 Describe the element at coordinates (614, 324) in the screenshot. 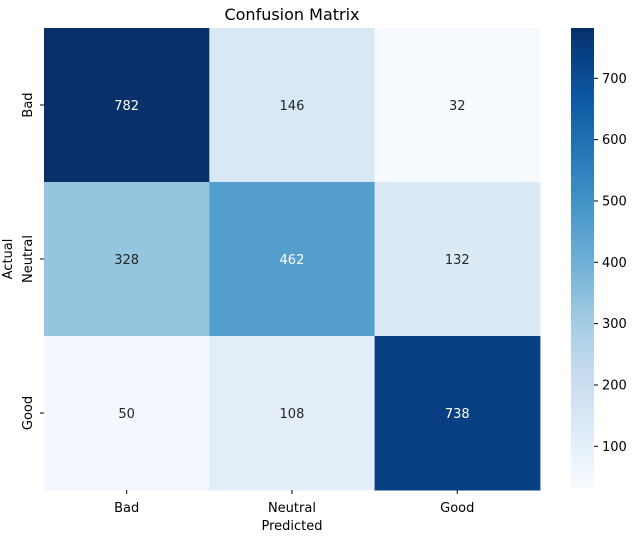

I see `colorbar-tick-label: 300` at that location.